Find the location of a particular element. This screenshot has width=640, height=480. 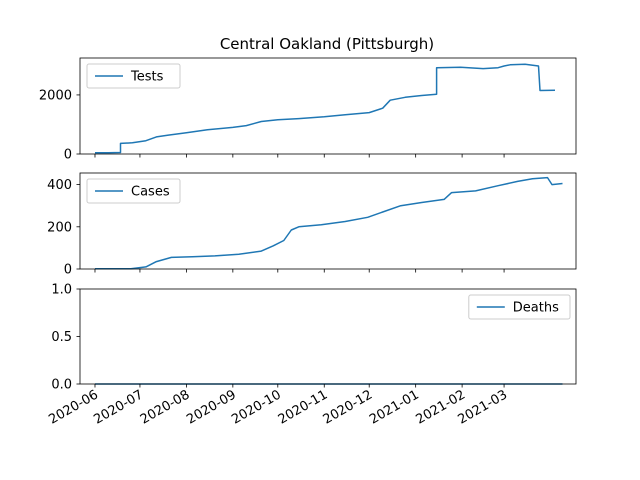

chart-title: Central Oakland (Pittsburgh) is located at coordinates (327, 44).